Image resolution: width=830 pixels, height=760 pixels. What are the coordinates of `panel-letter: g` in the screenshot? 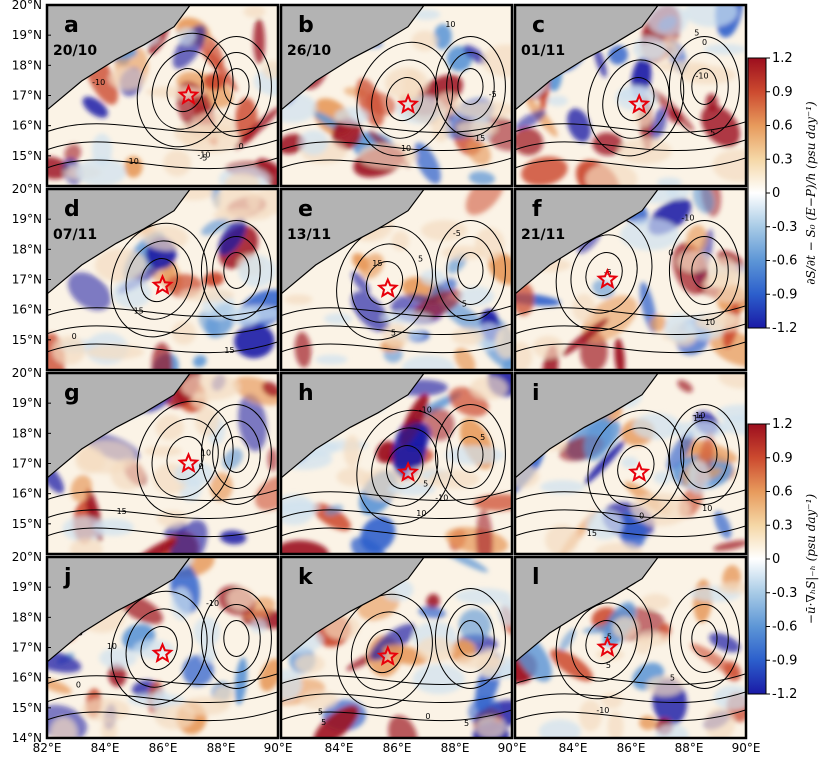 It's located at (72, 393).